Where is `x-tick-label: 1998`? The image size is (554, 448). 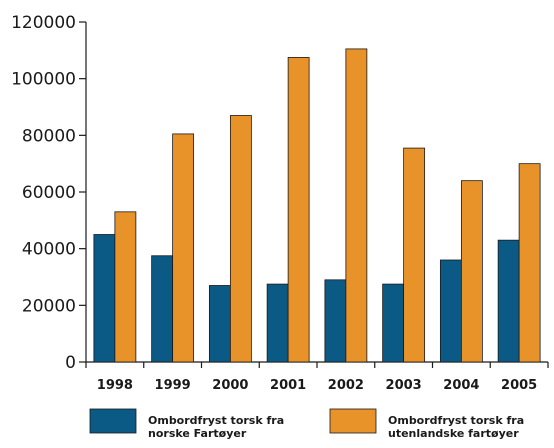
x-tick-label: 1998 is located at coordinates (115, 385).